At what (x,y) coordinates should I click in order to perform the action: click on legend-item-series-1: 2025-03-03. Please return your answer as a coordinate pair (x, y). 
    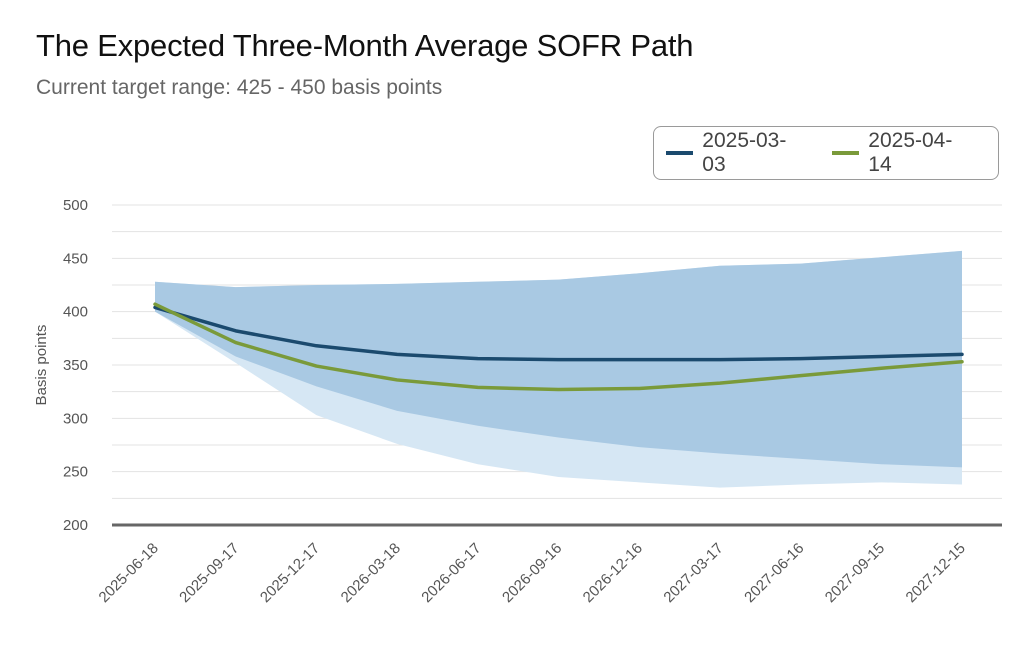
    Looking at the image, I should click on (733, 153).